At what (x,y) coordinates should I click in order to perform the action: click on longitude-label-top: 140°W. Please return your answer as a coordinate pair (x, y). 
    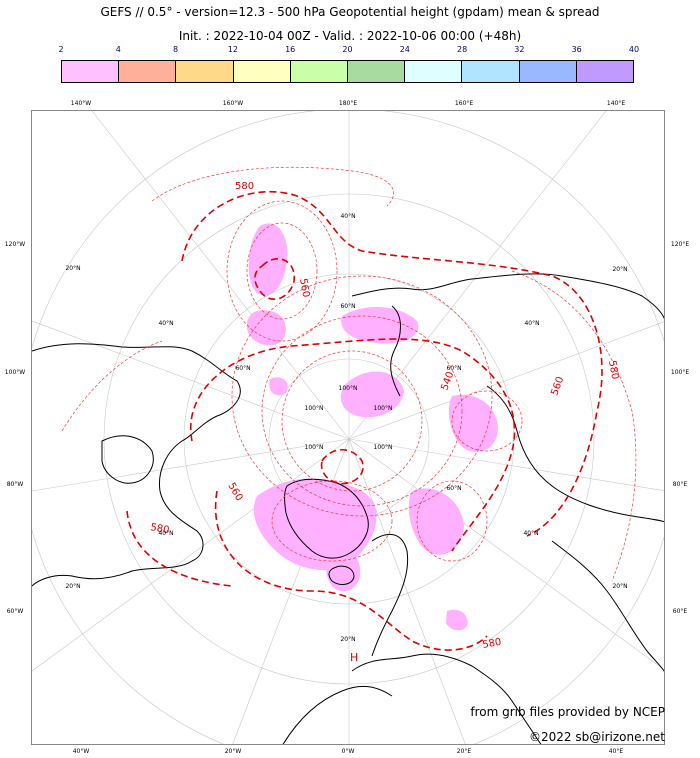
    Looking at the image, I should click on (81, 103).